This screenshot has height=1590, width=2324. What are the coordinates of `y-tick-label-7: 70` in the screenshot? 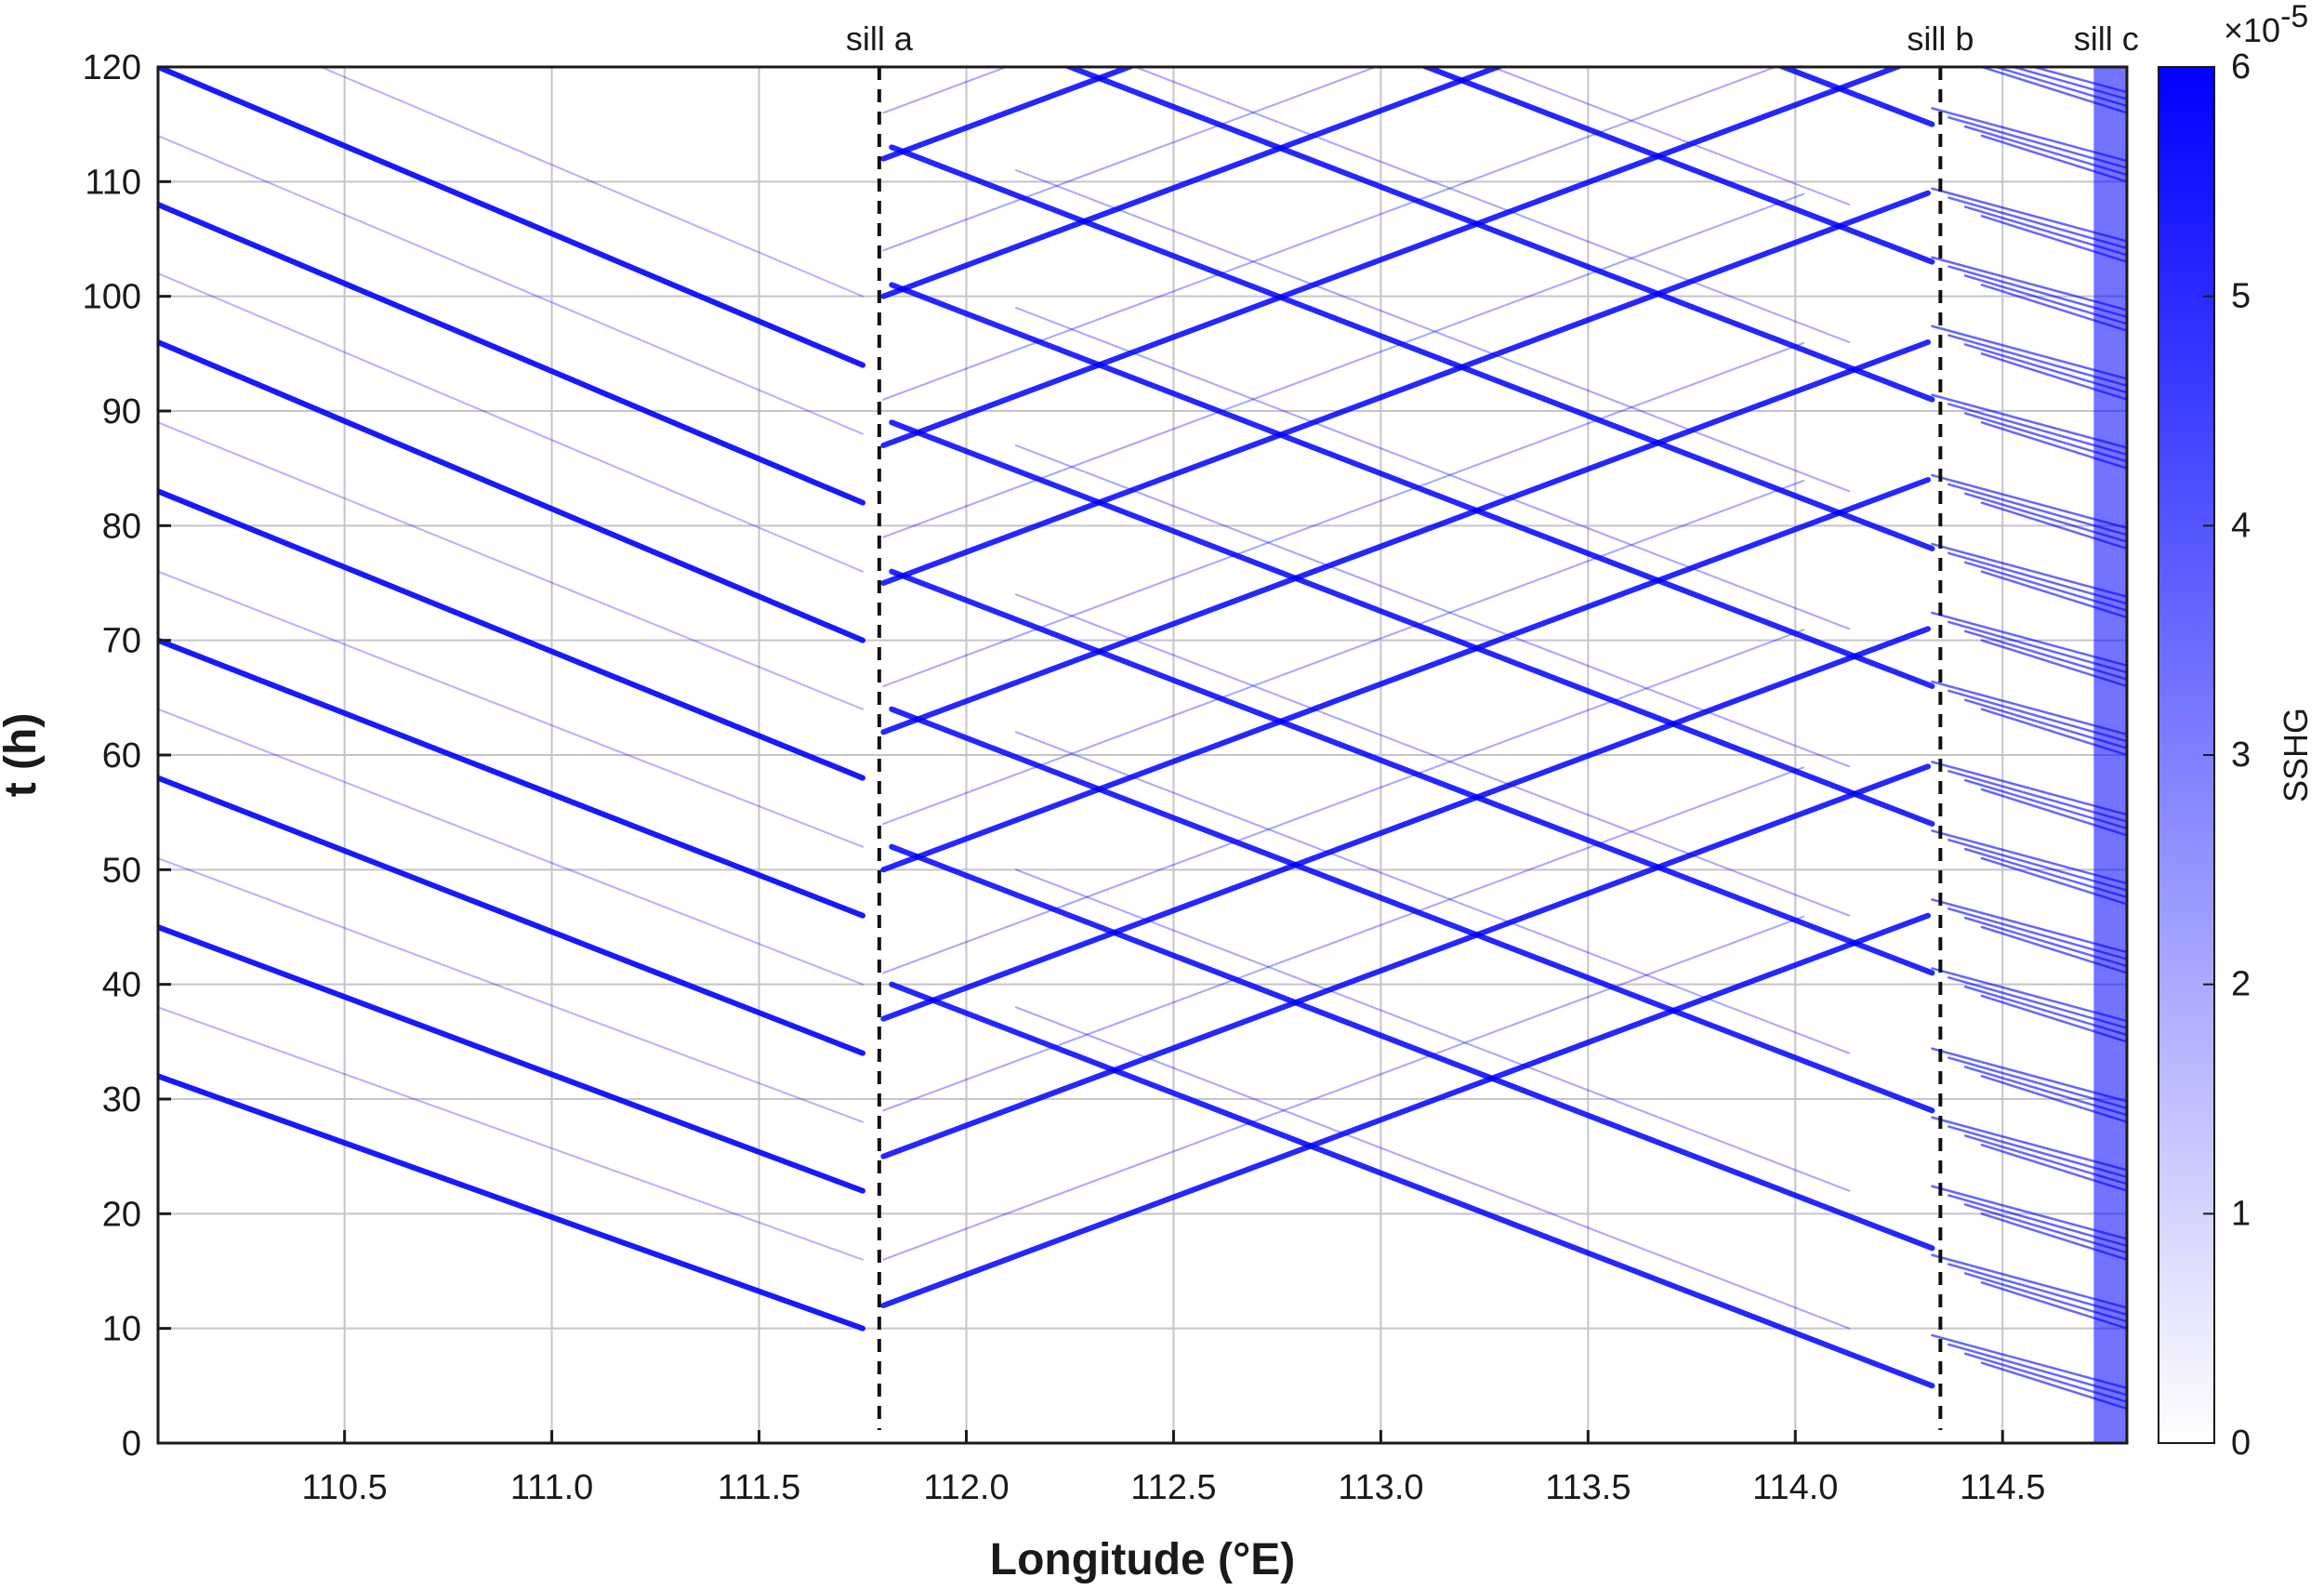 It's located at (121, 641).